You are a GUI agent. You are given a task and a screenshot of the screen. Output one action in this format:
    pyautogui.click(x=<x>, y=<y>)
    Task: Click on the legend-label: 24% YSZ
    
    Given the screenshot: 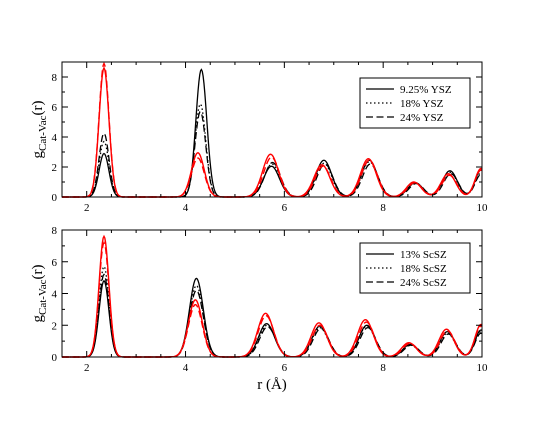 What is the action you would take?
    pyautogui.click(x=422, y=118)
    